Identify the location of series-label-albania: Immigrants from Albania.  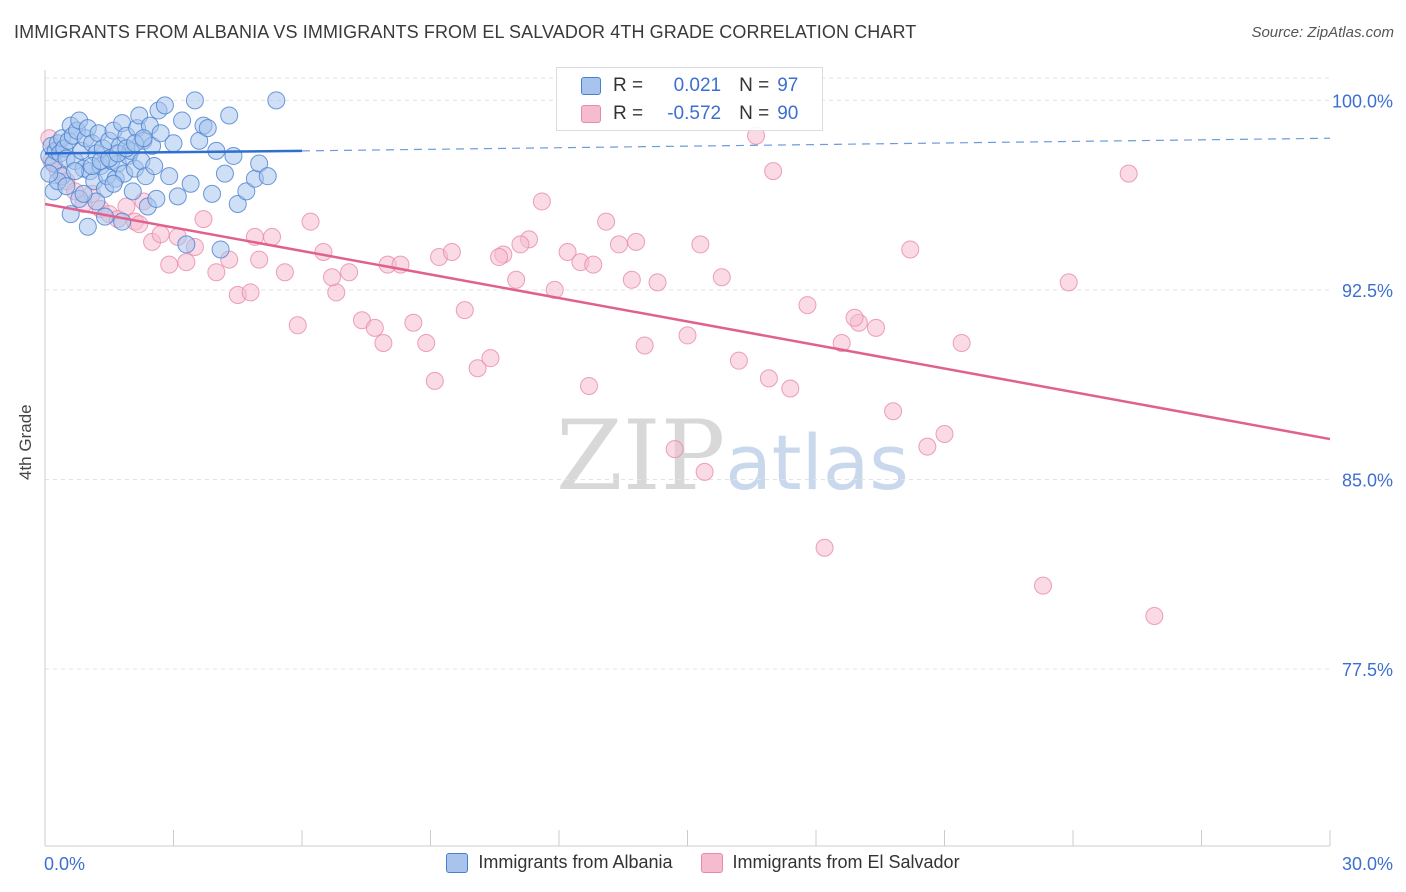
(575, 862).